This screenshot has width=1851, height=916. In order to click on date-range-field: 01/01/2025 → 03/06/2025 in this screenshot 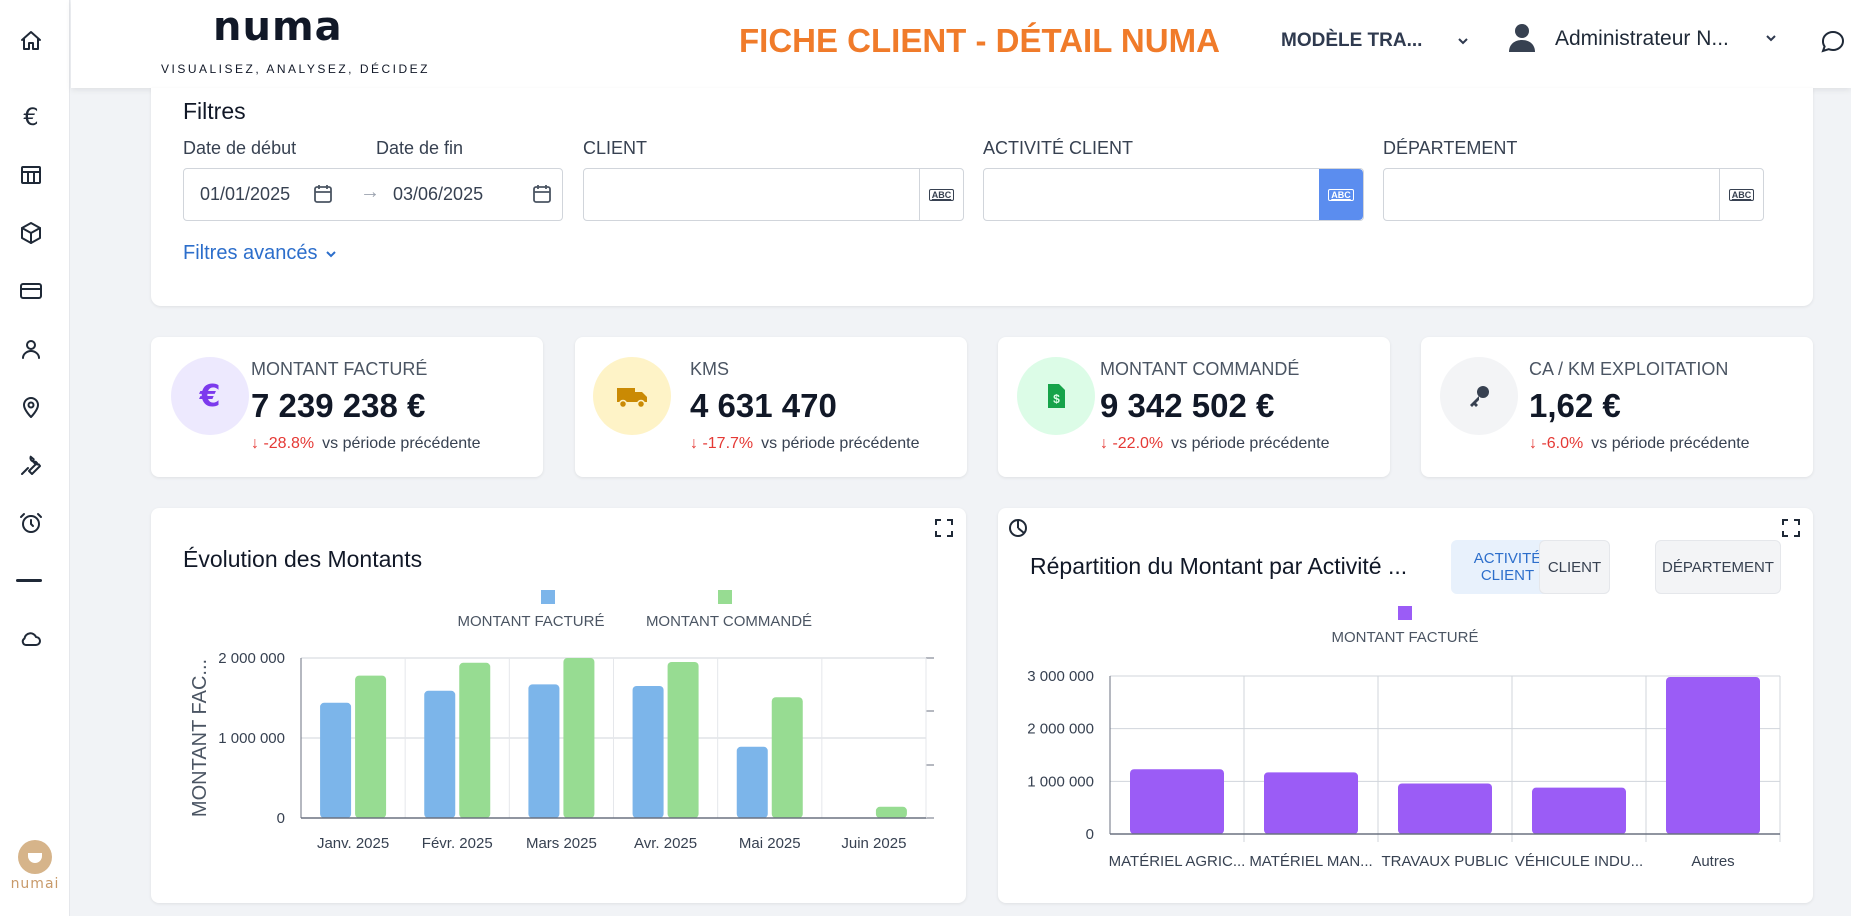, I will do `click(373, 194)`.